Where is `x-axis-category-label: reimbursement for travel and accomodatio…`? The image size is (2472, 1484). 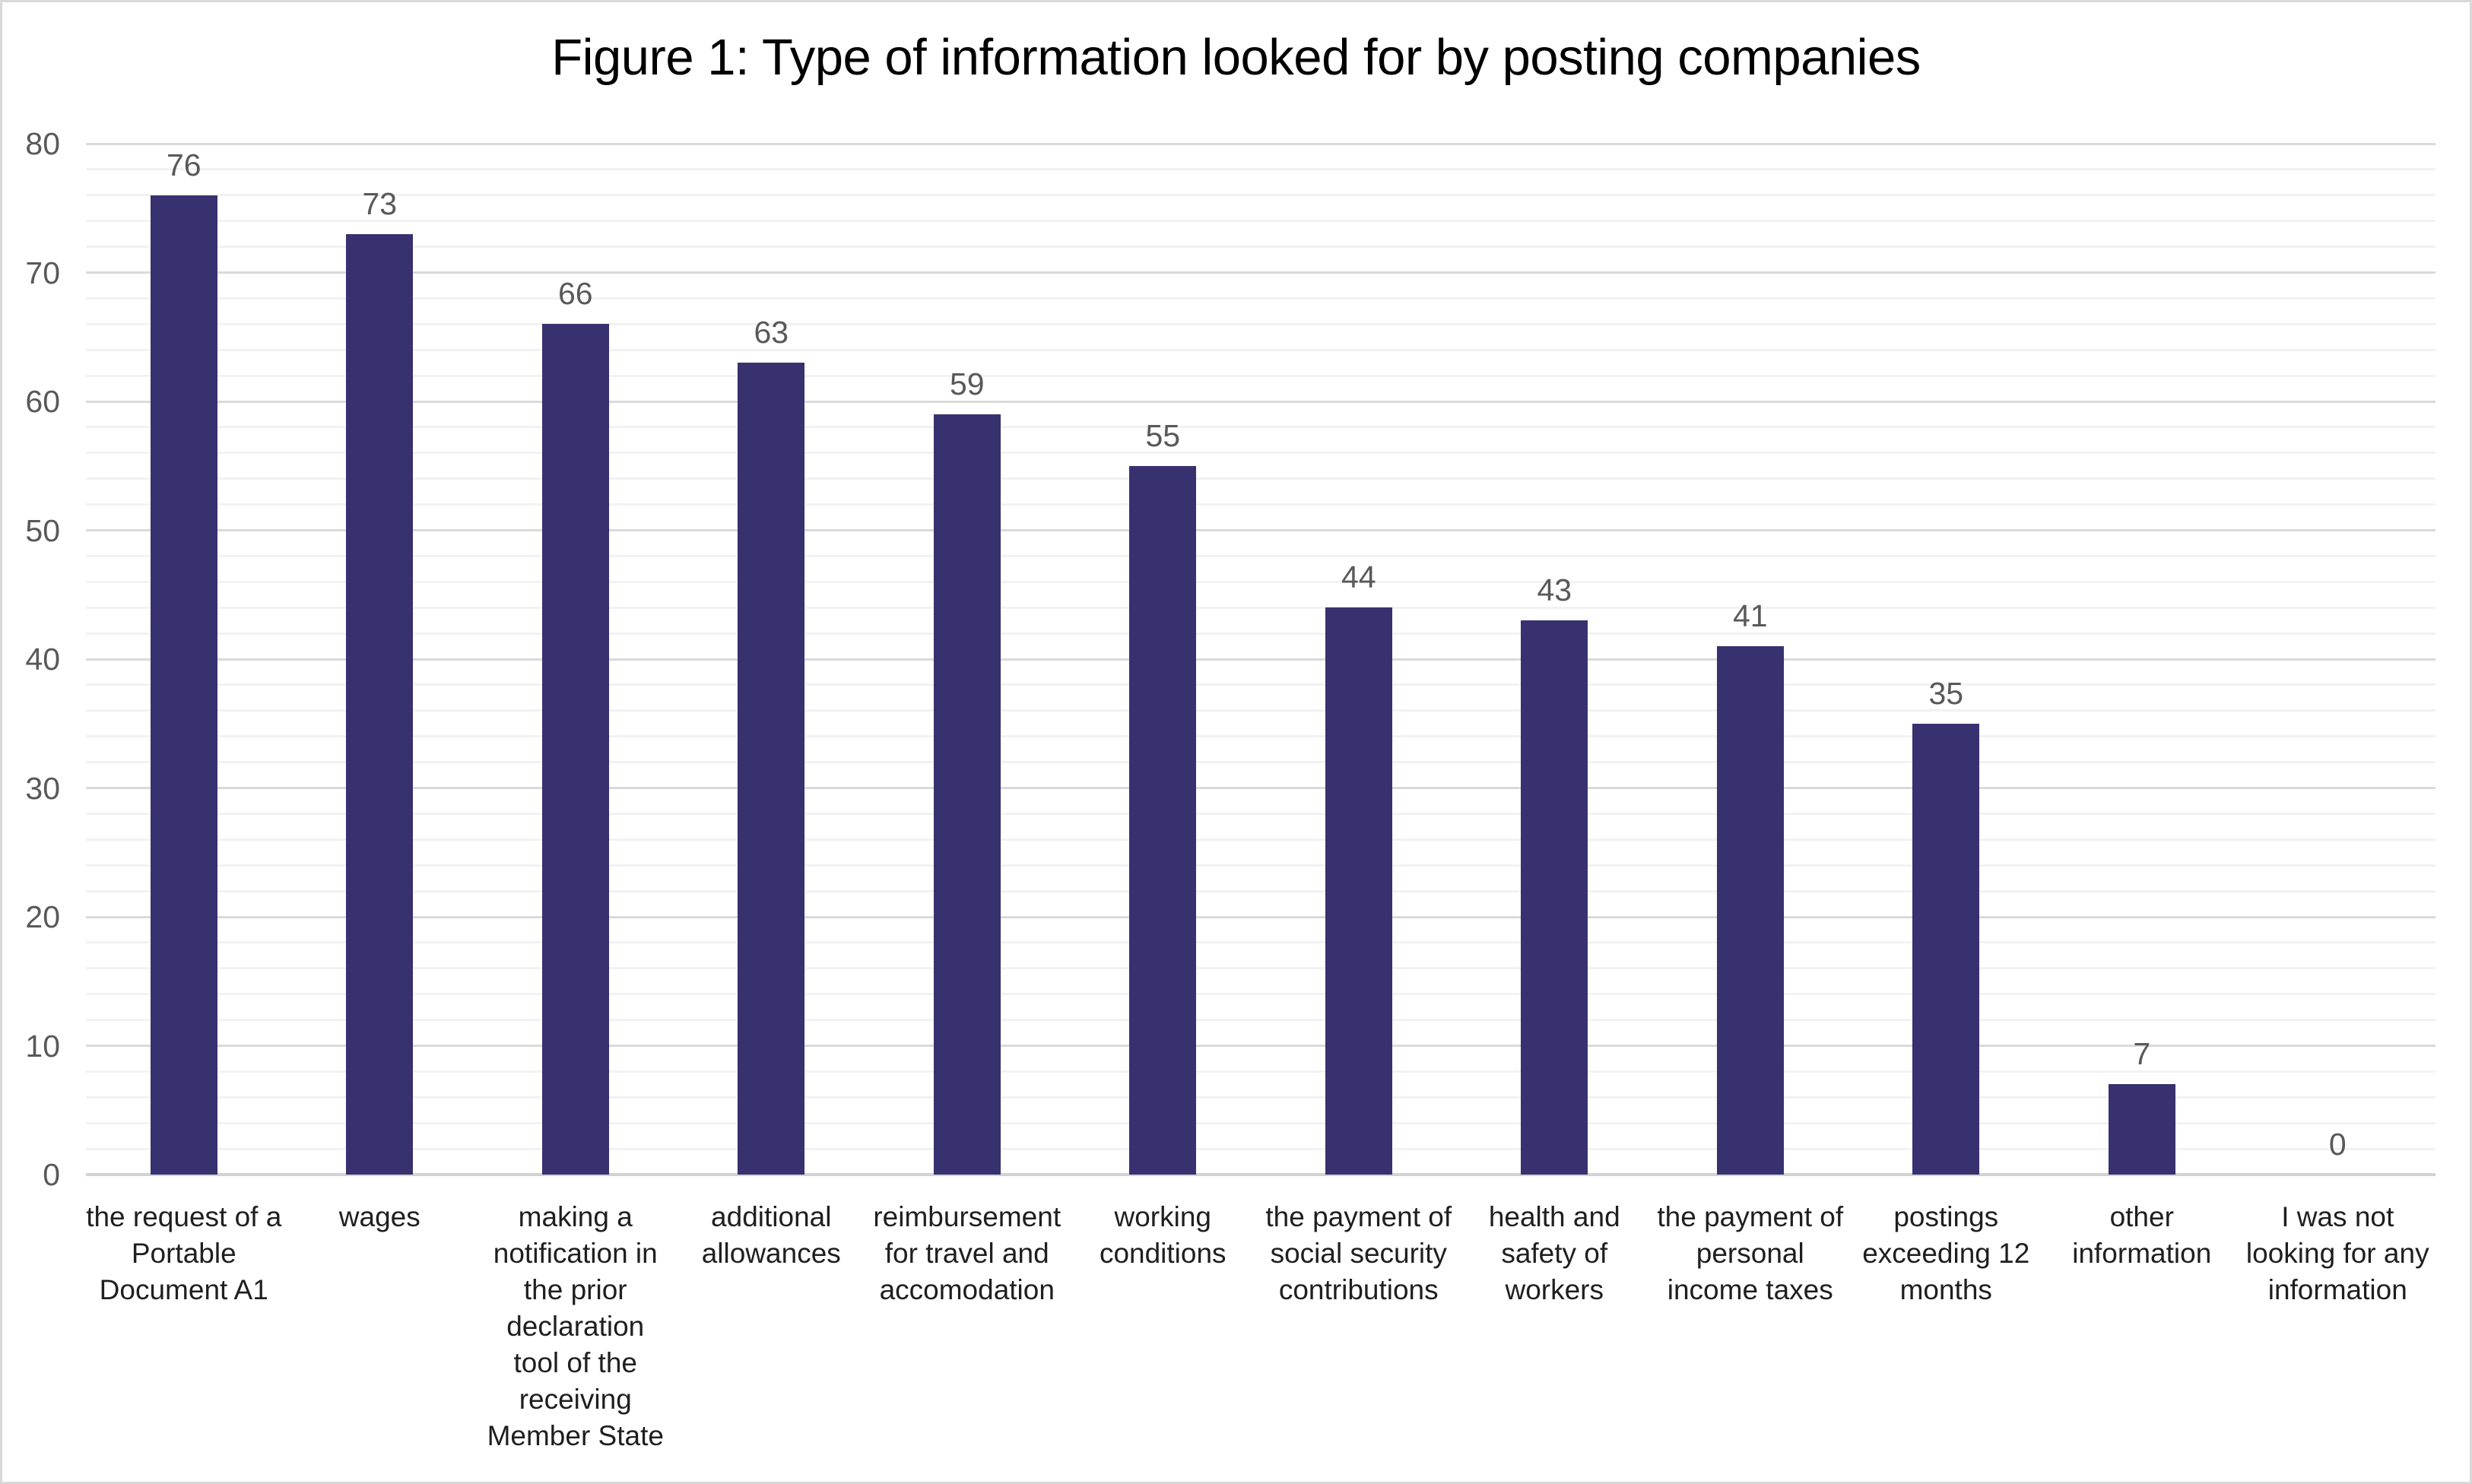 x-axis-category-label: reimbursement for travel and accomodatio… is located at coordinates (967, 1253).